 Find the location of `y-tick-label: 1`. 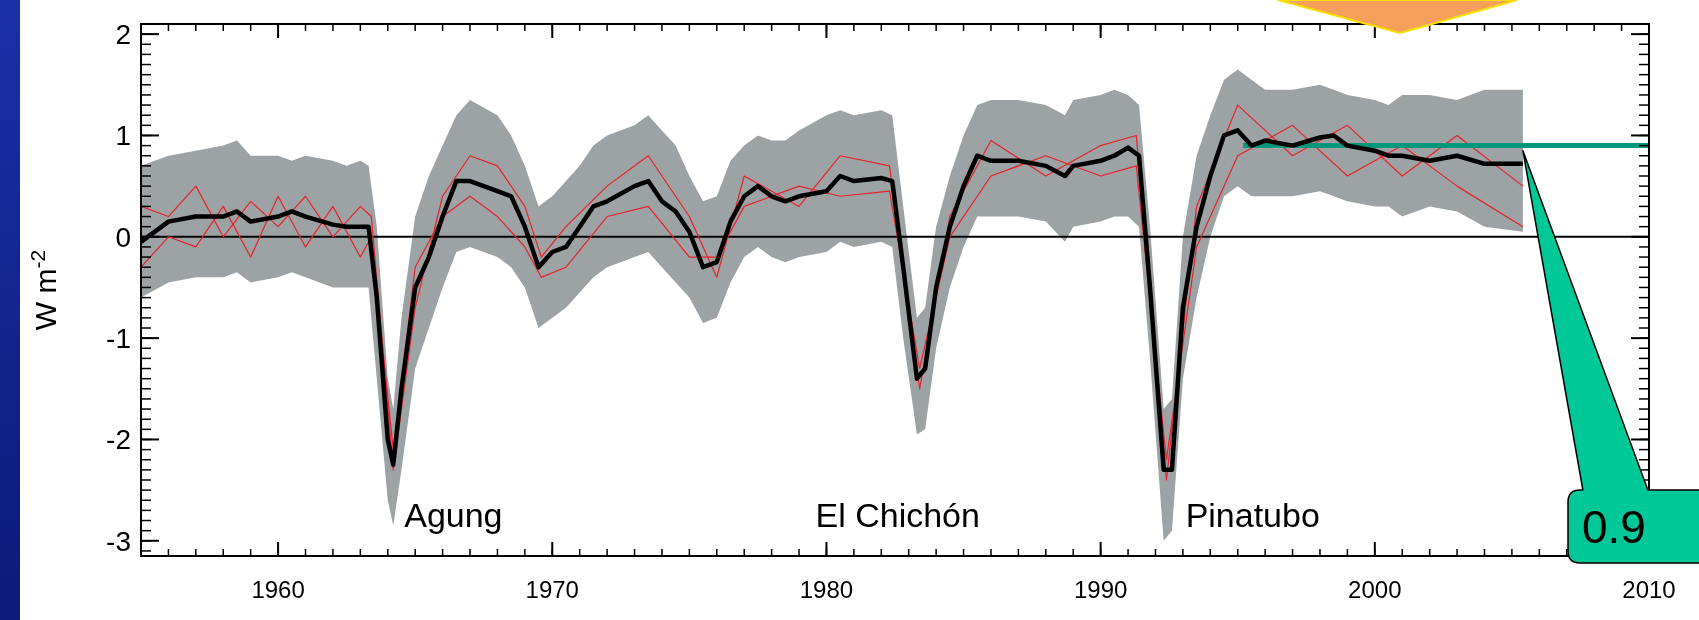

y-tick-label: 1 is located at coordinates (123, 136).